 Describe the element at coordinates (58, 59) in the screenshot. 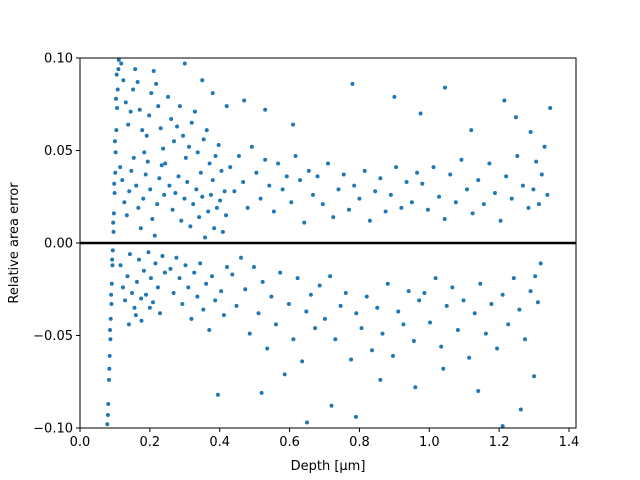

I see `y-tick-label: 0.10` at that location.